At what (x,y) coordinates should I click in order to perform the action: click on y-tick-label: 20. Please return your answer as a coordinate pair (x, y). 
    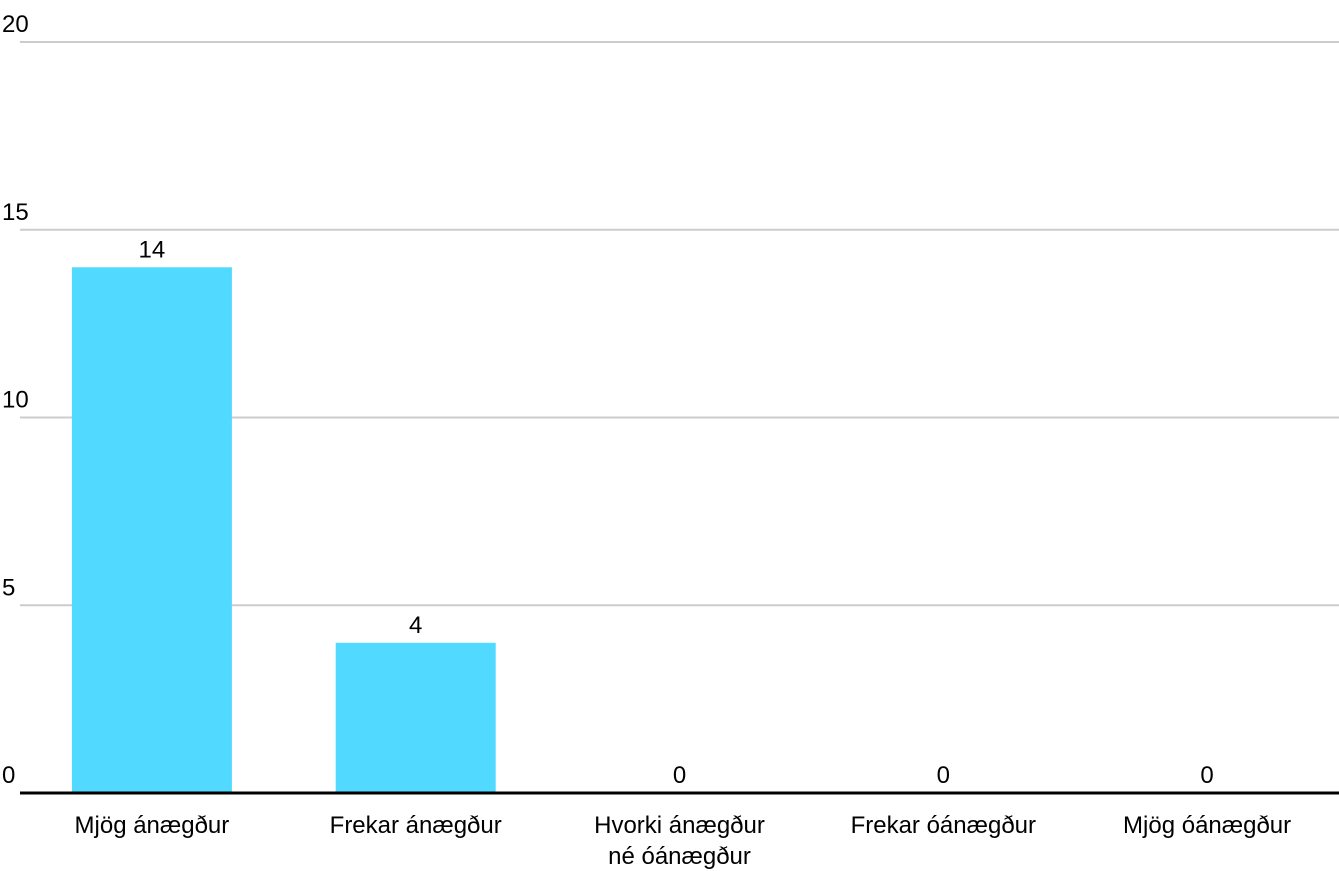
    Looking at the image, I should click on (15, 24).